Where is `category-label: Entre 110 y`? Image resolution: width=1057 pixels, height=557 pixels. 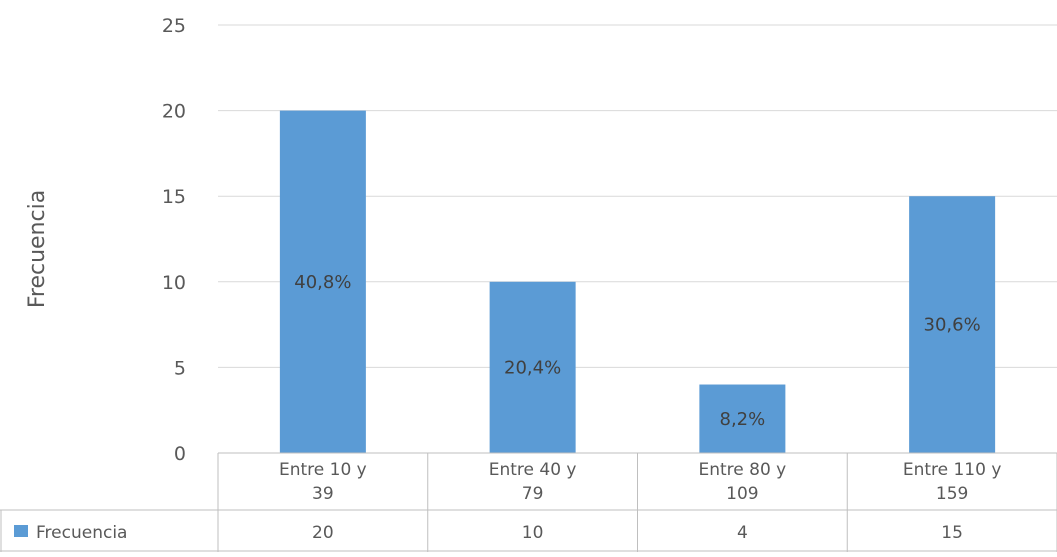 category-label: Entre 110 y is located at coordinates (952, 470).